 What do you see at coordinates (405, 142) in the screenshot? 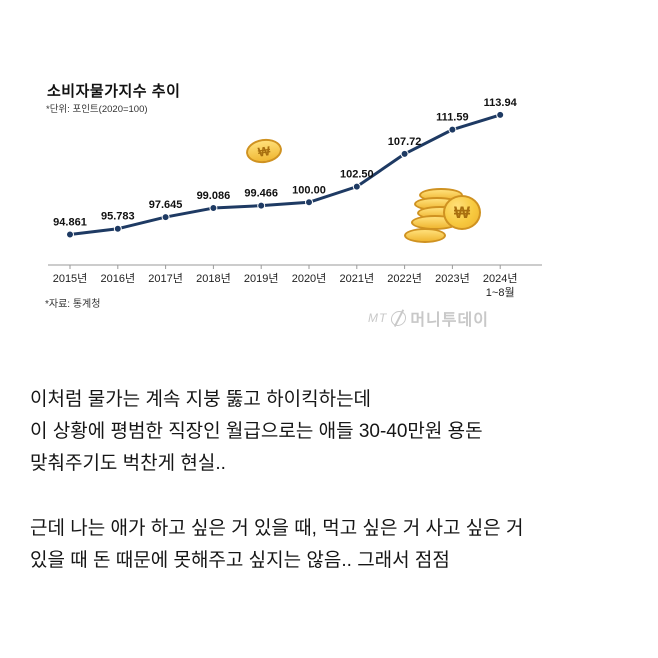
I see `svg-text: 107.72` at bounding box center [405, 142].